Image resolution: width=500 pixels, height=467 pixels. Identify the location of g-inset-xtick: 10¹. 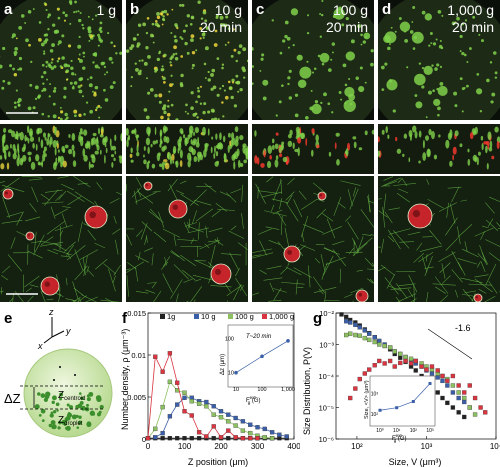
(397, 431).